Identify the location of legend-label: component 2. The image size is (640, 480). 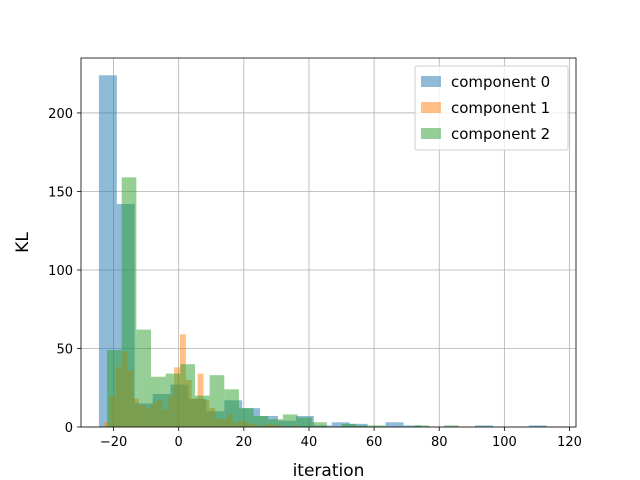
(500, 134).